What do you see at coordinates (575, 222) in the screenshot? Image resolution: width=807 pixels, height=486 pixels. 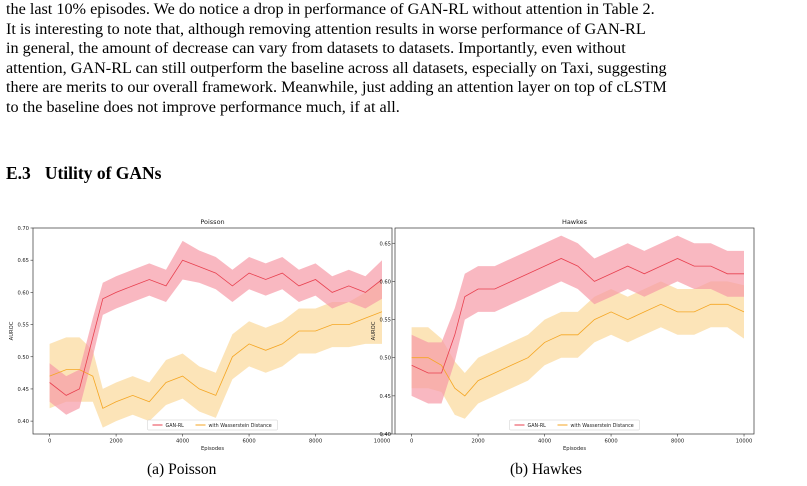 I see `chart-title: Hawkes` at bounding box center [575, 222].